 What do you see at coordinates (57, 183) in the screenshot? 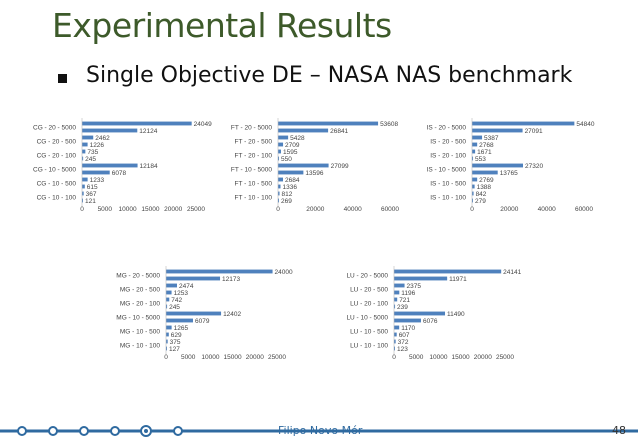
I see `category-label: CG - 10 - 500` at bounding box center [57, 183].